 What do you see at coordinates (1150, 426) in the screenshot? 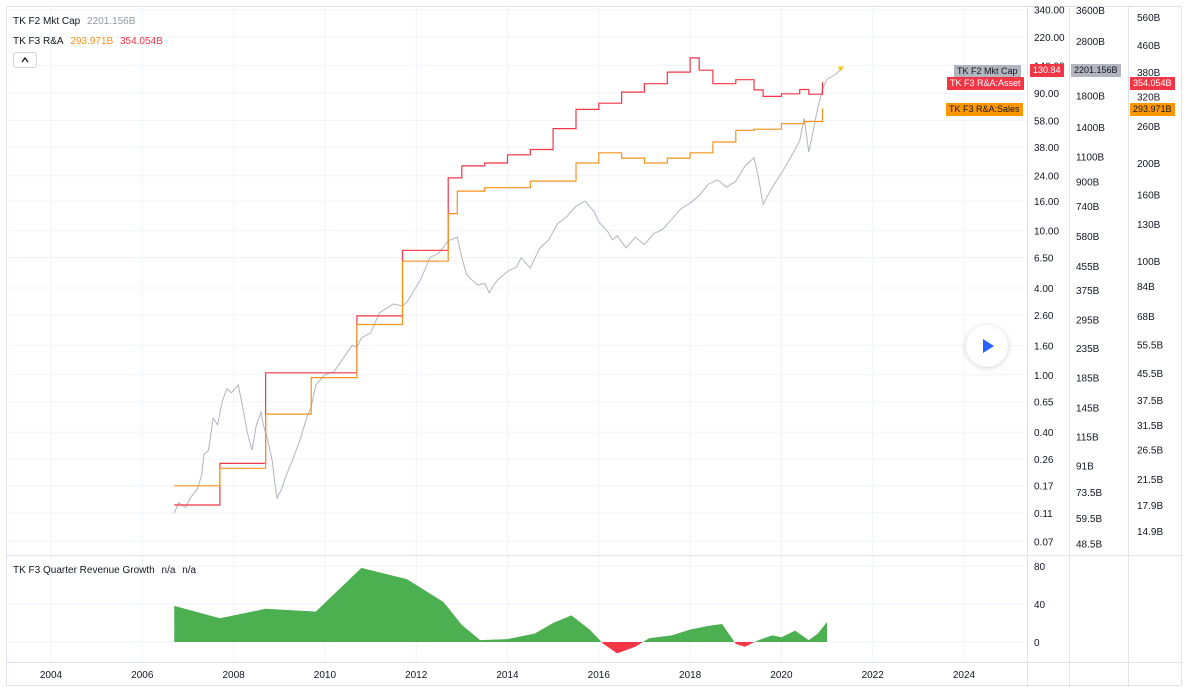
I see `assets-axis-label: 31.5B` at bounding box center [1150, 426].